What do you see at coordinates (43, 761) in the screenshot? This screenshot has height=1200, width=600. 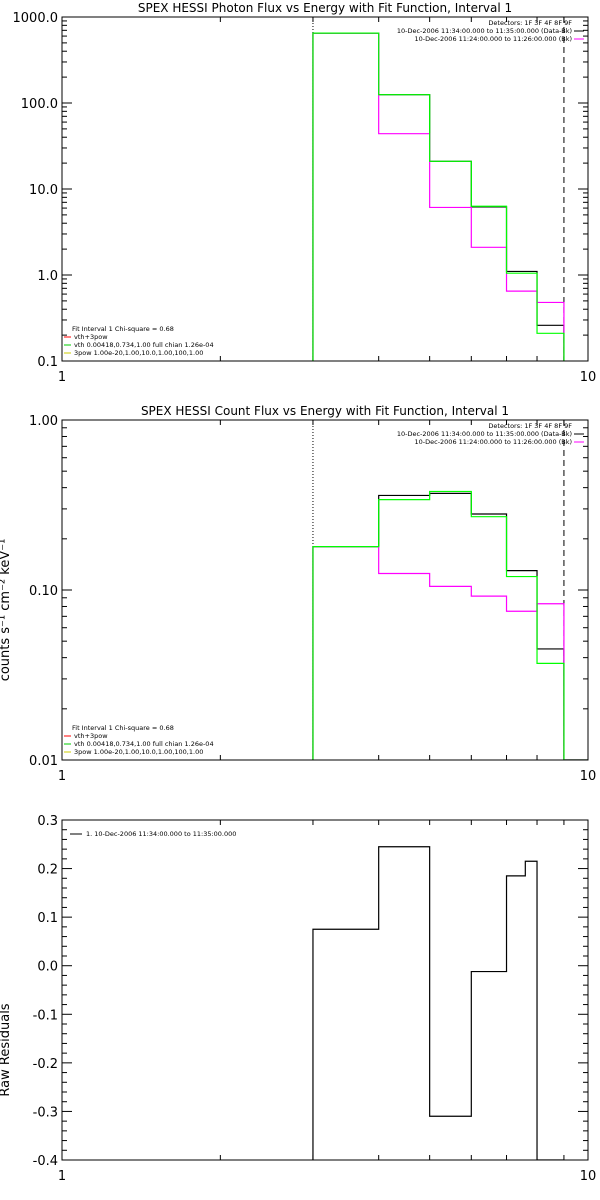 I see `y-tick-label: 0.01` at bounding box center [43, 761].